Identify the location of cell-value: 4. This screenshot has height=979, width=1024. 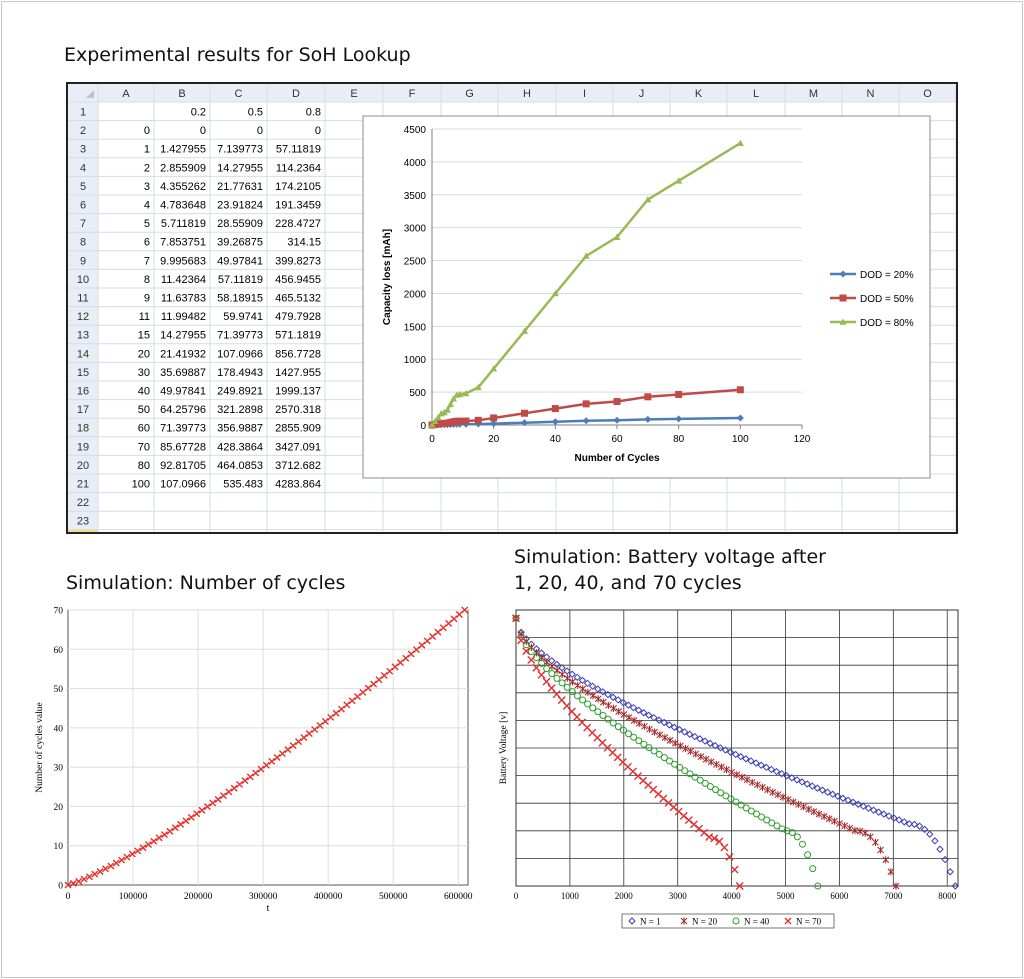
(147, 206).